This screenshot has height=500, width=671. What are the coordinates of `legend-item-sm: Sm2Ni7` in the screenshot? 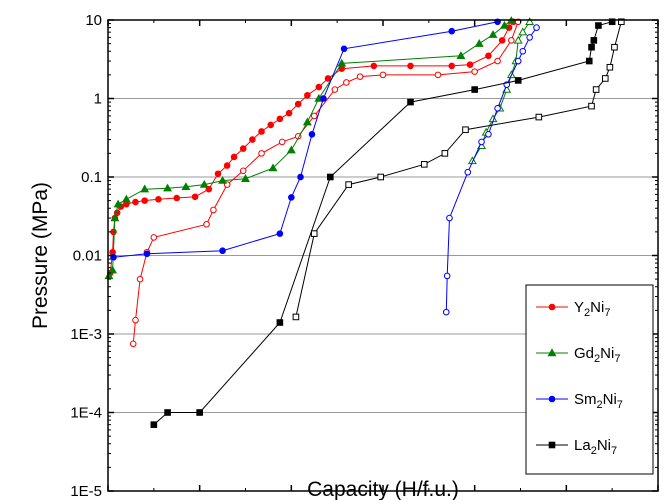 It's located at (579, 401).